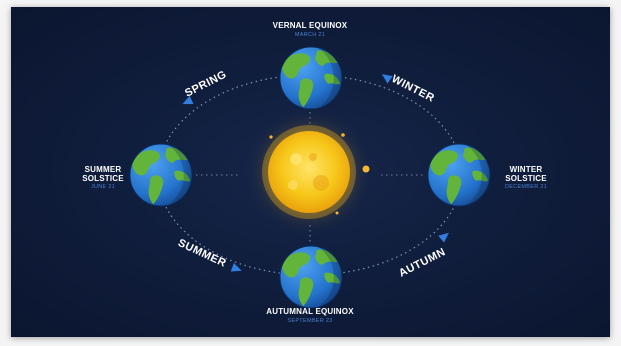 This screenshot has height=346, width=621. Describe the element at coordinates (310, 321) in the screenshot. I see `autumnal-equinox-date: SEPTEMBER 23` at that location.